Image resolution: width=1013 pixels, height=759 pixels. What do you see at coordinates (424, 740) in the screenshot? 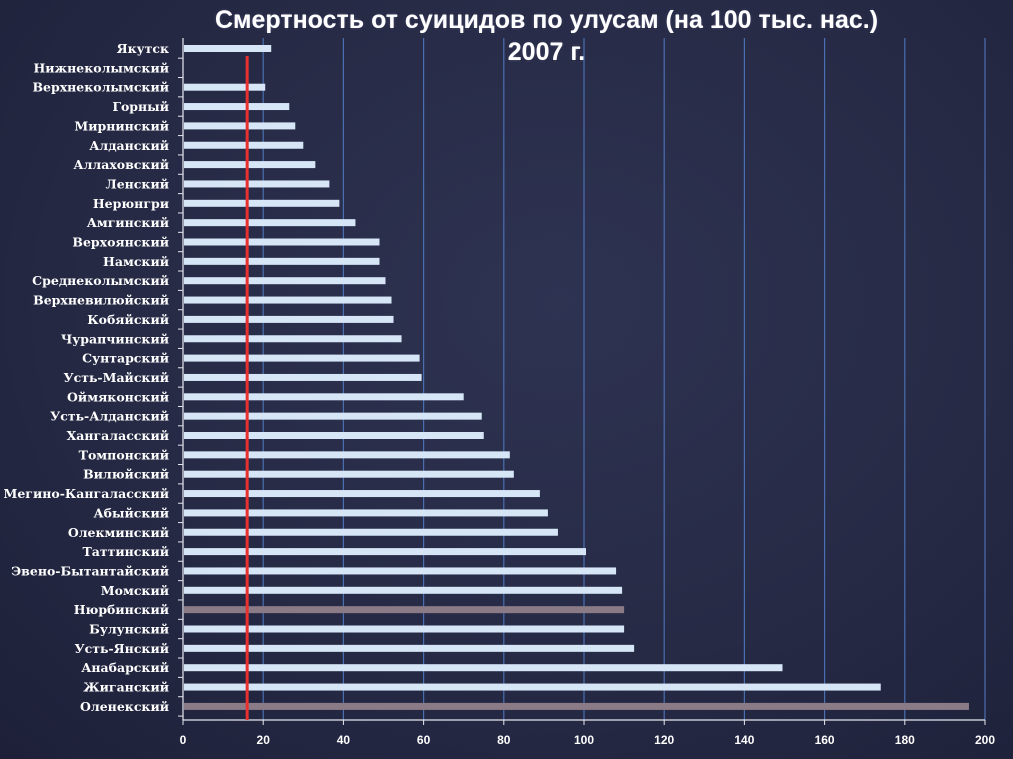
I see `x-tick-label: 60` at bounding box center [424, 740].